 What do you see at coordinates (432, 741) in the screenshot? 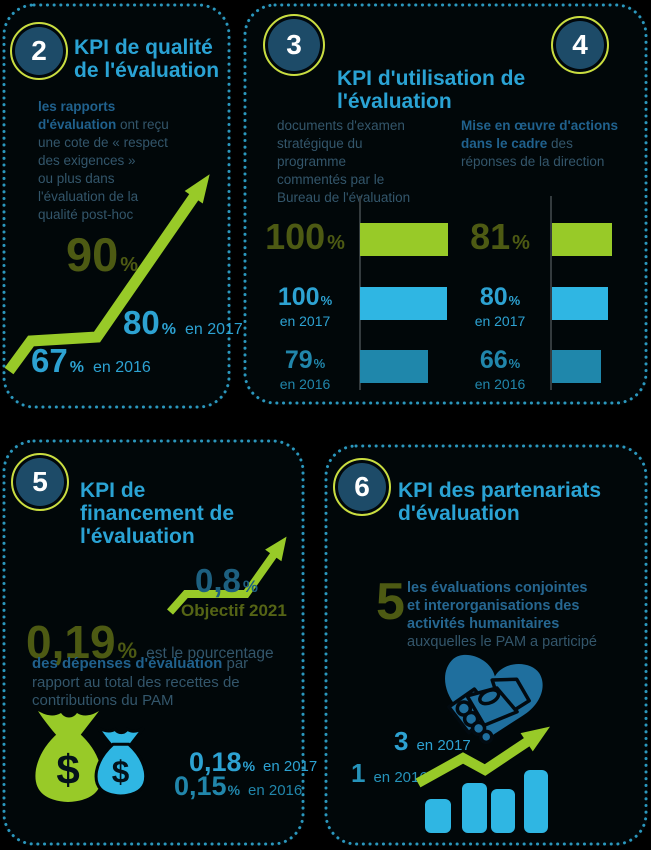
I see `value-2017: 3 en 2017` at bounding box center [432, 741].